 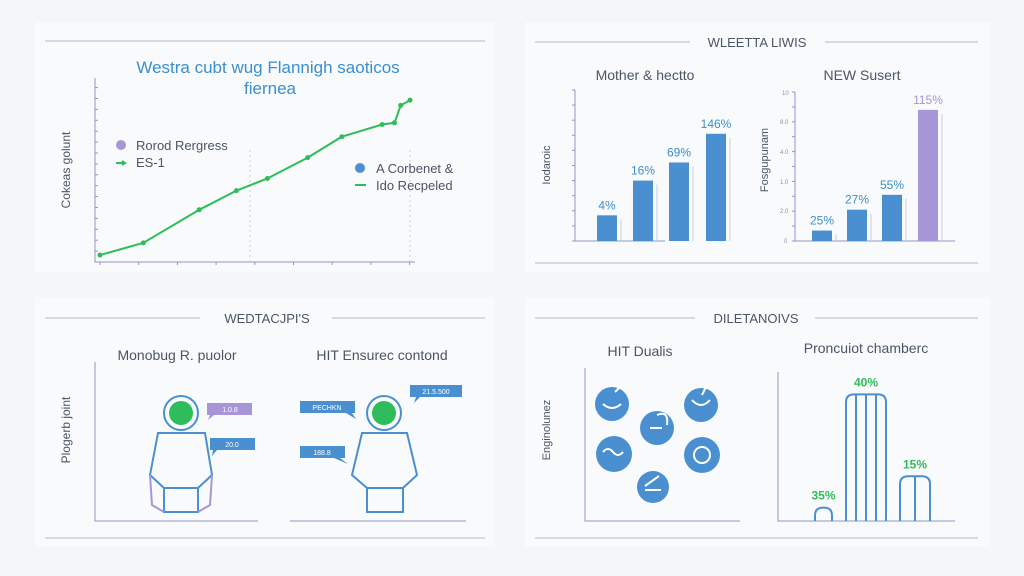 I want to click on section-heading: WLEETTA LIWIS, so click(x=757, y=42).